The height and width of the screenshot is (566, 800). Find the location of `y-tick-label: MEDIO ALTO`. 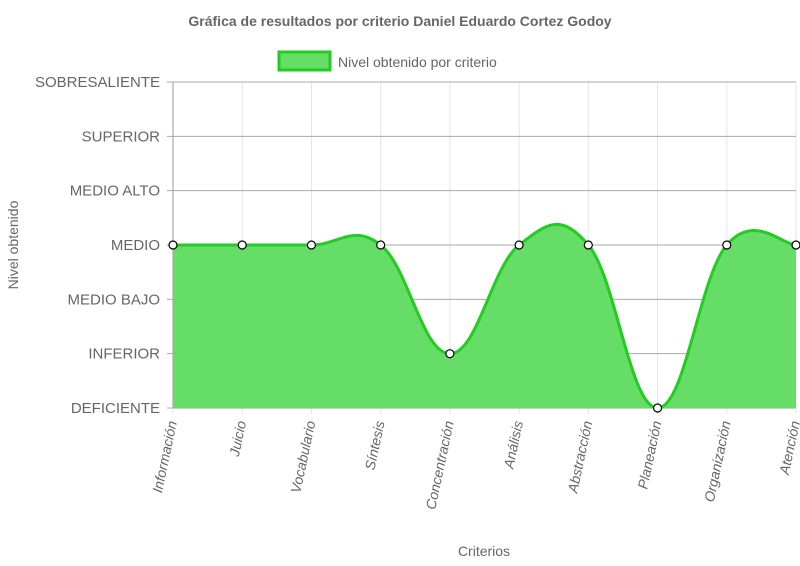

y-tick-label: MEDIO ALTO is located at coordinates (115, 191).